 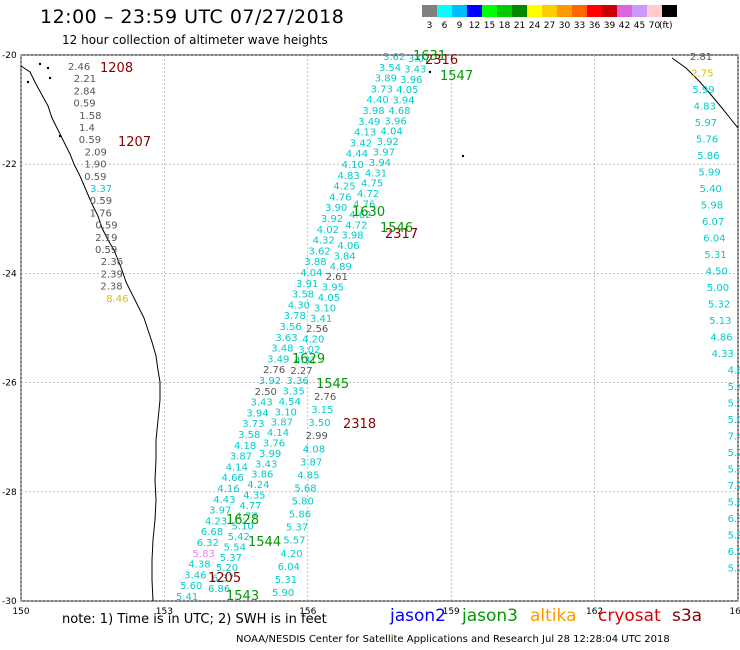 What do you see at coordinates (95, 165) in the screenshot?
I see `wave-height-value: 1.90` at bounding box center [95, 165].